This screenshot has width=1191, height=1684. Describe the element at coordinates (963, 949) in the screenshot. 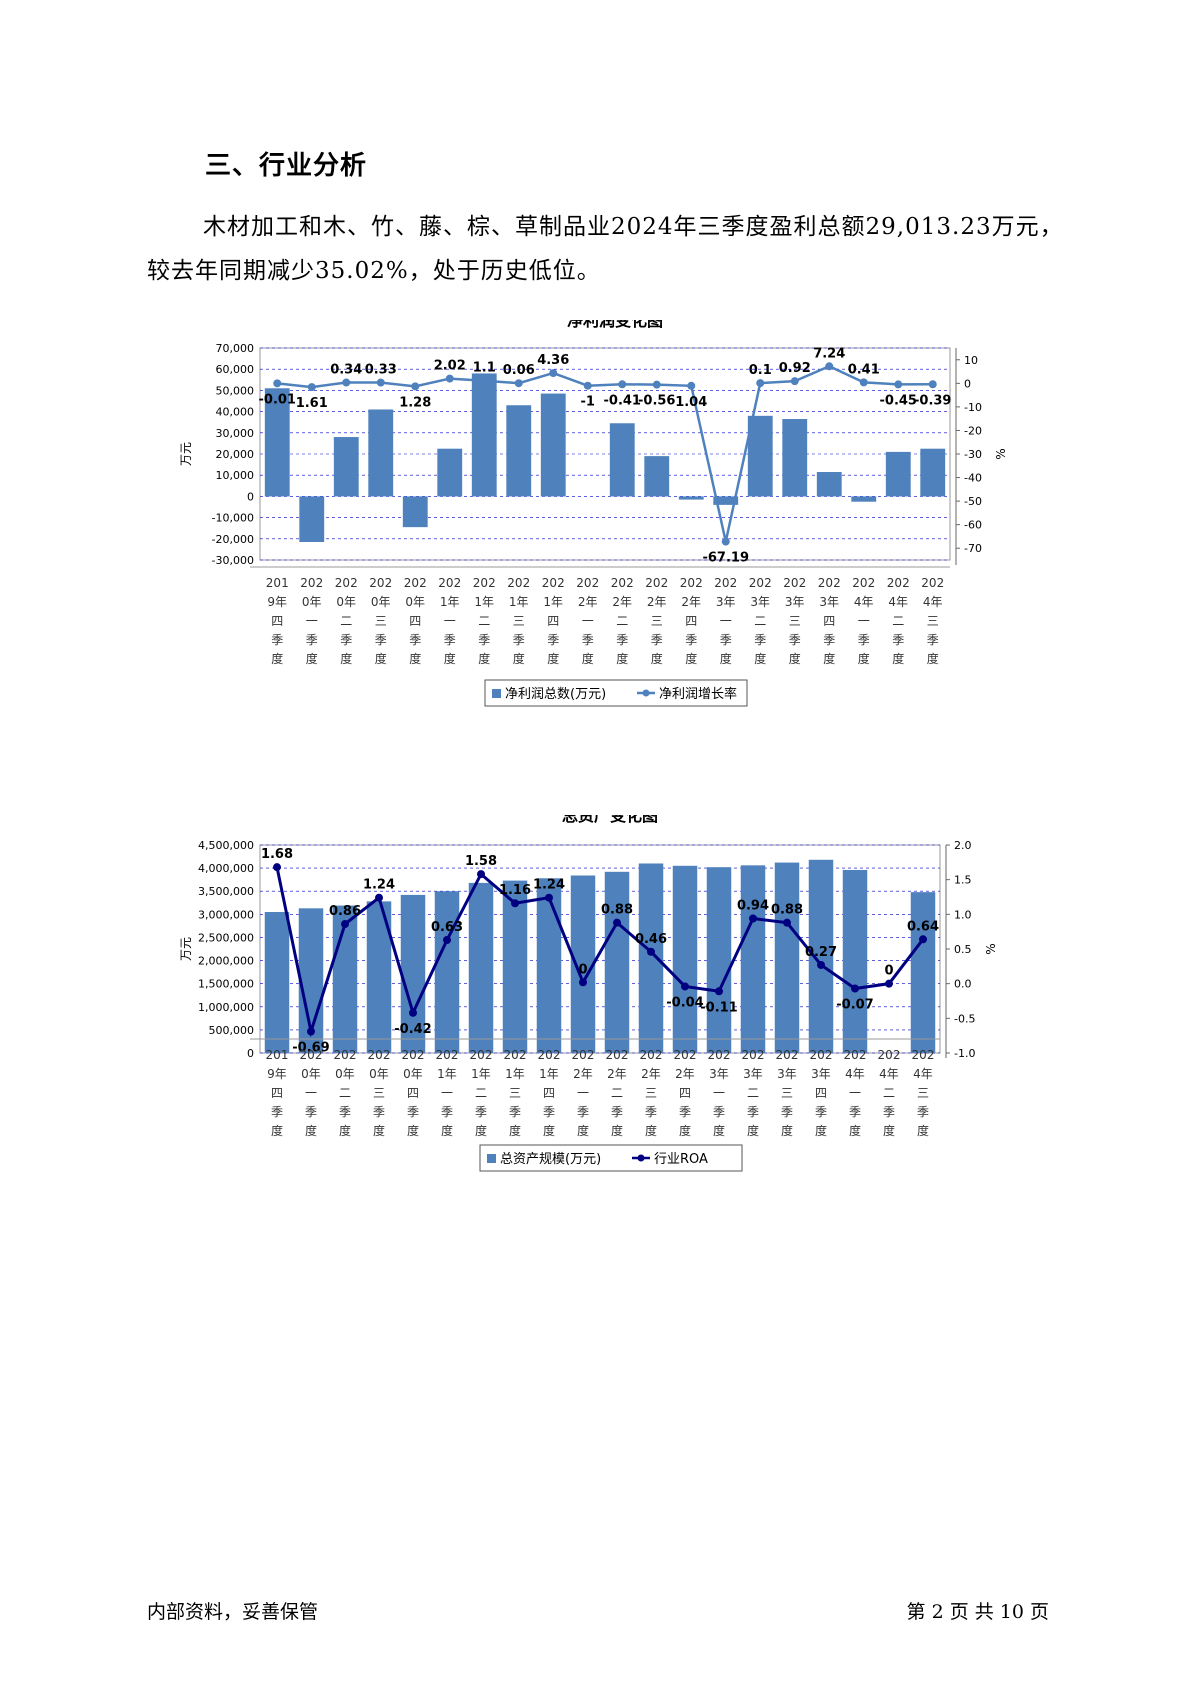

I see `y2-tick-label: 0.5` at that location.